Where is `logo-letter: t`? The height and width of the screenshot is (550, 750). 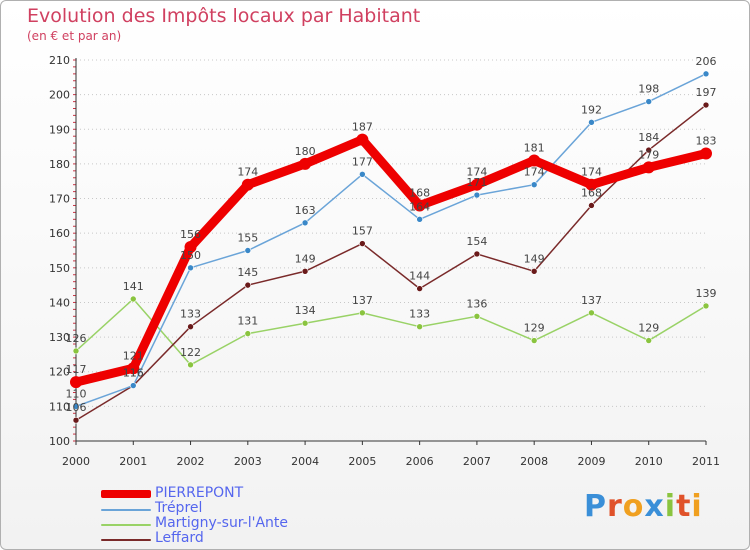
logo-letter: t is located at coordinates (684, 506).